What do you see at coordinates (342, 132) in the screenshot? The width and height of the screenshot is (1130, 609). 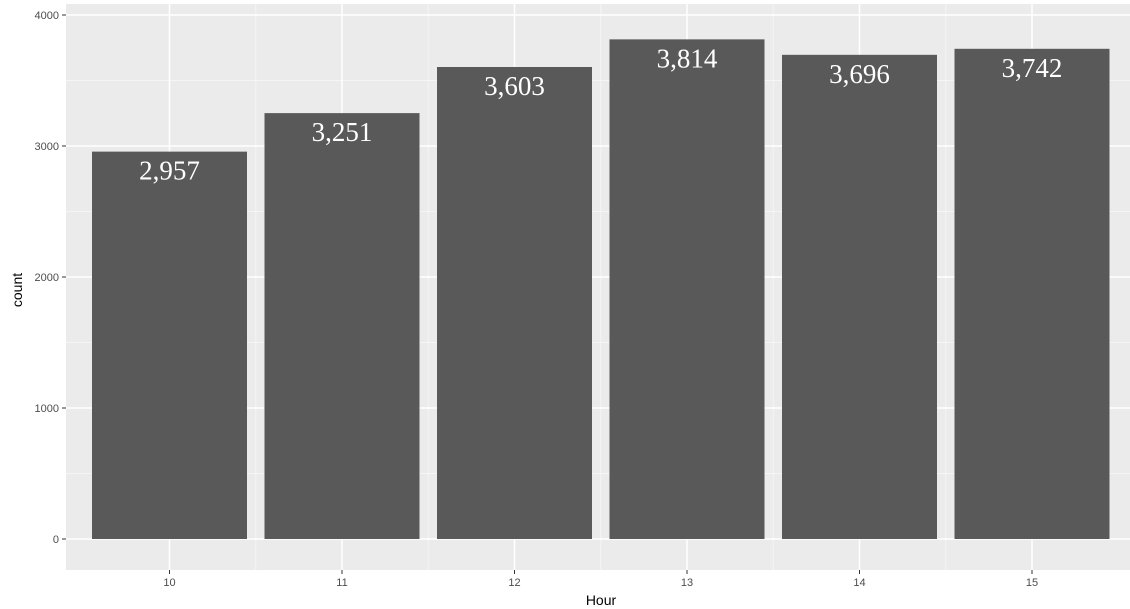 I see `data-label-11: 3,251` at bounding box center [342, 132].